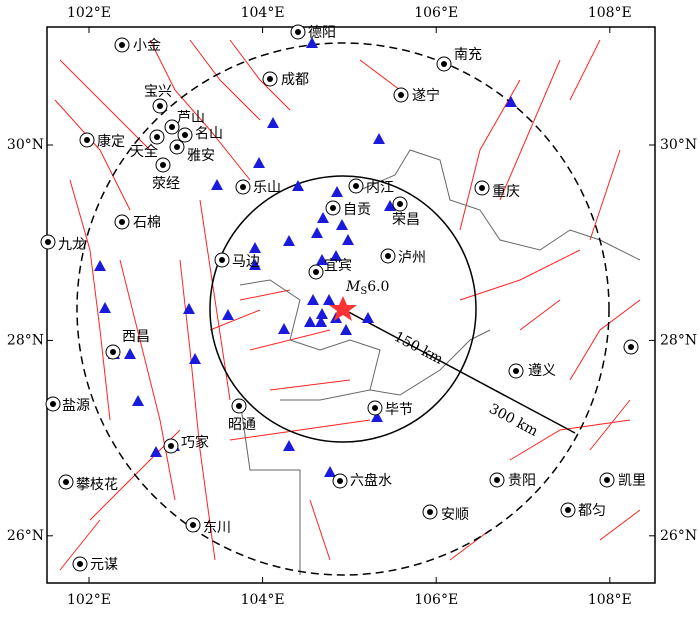 The height and width of the screenshot is (617, 700). I want to click on city-label: 遂宁, so click(426, 95).